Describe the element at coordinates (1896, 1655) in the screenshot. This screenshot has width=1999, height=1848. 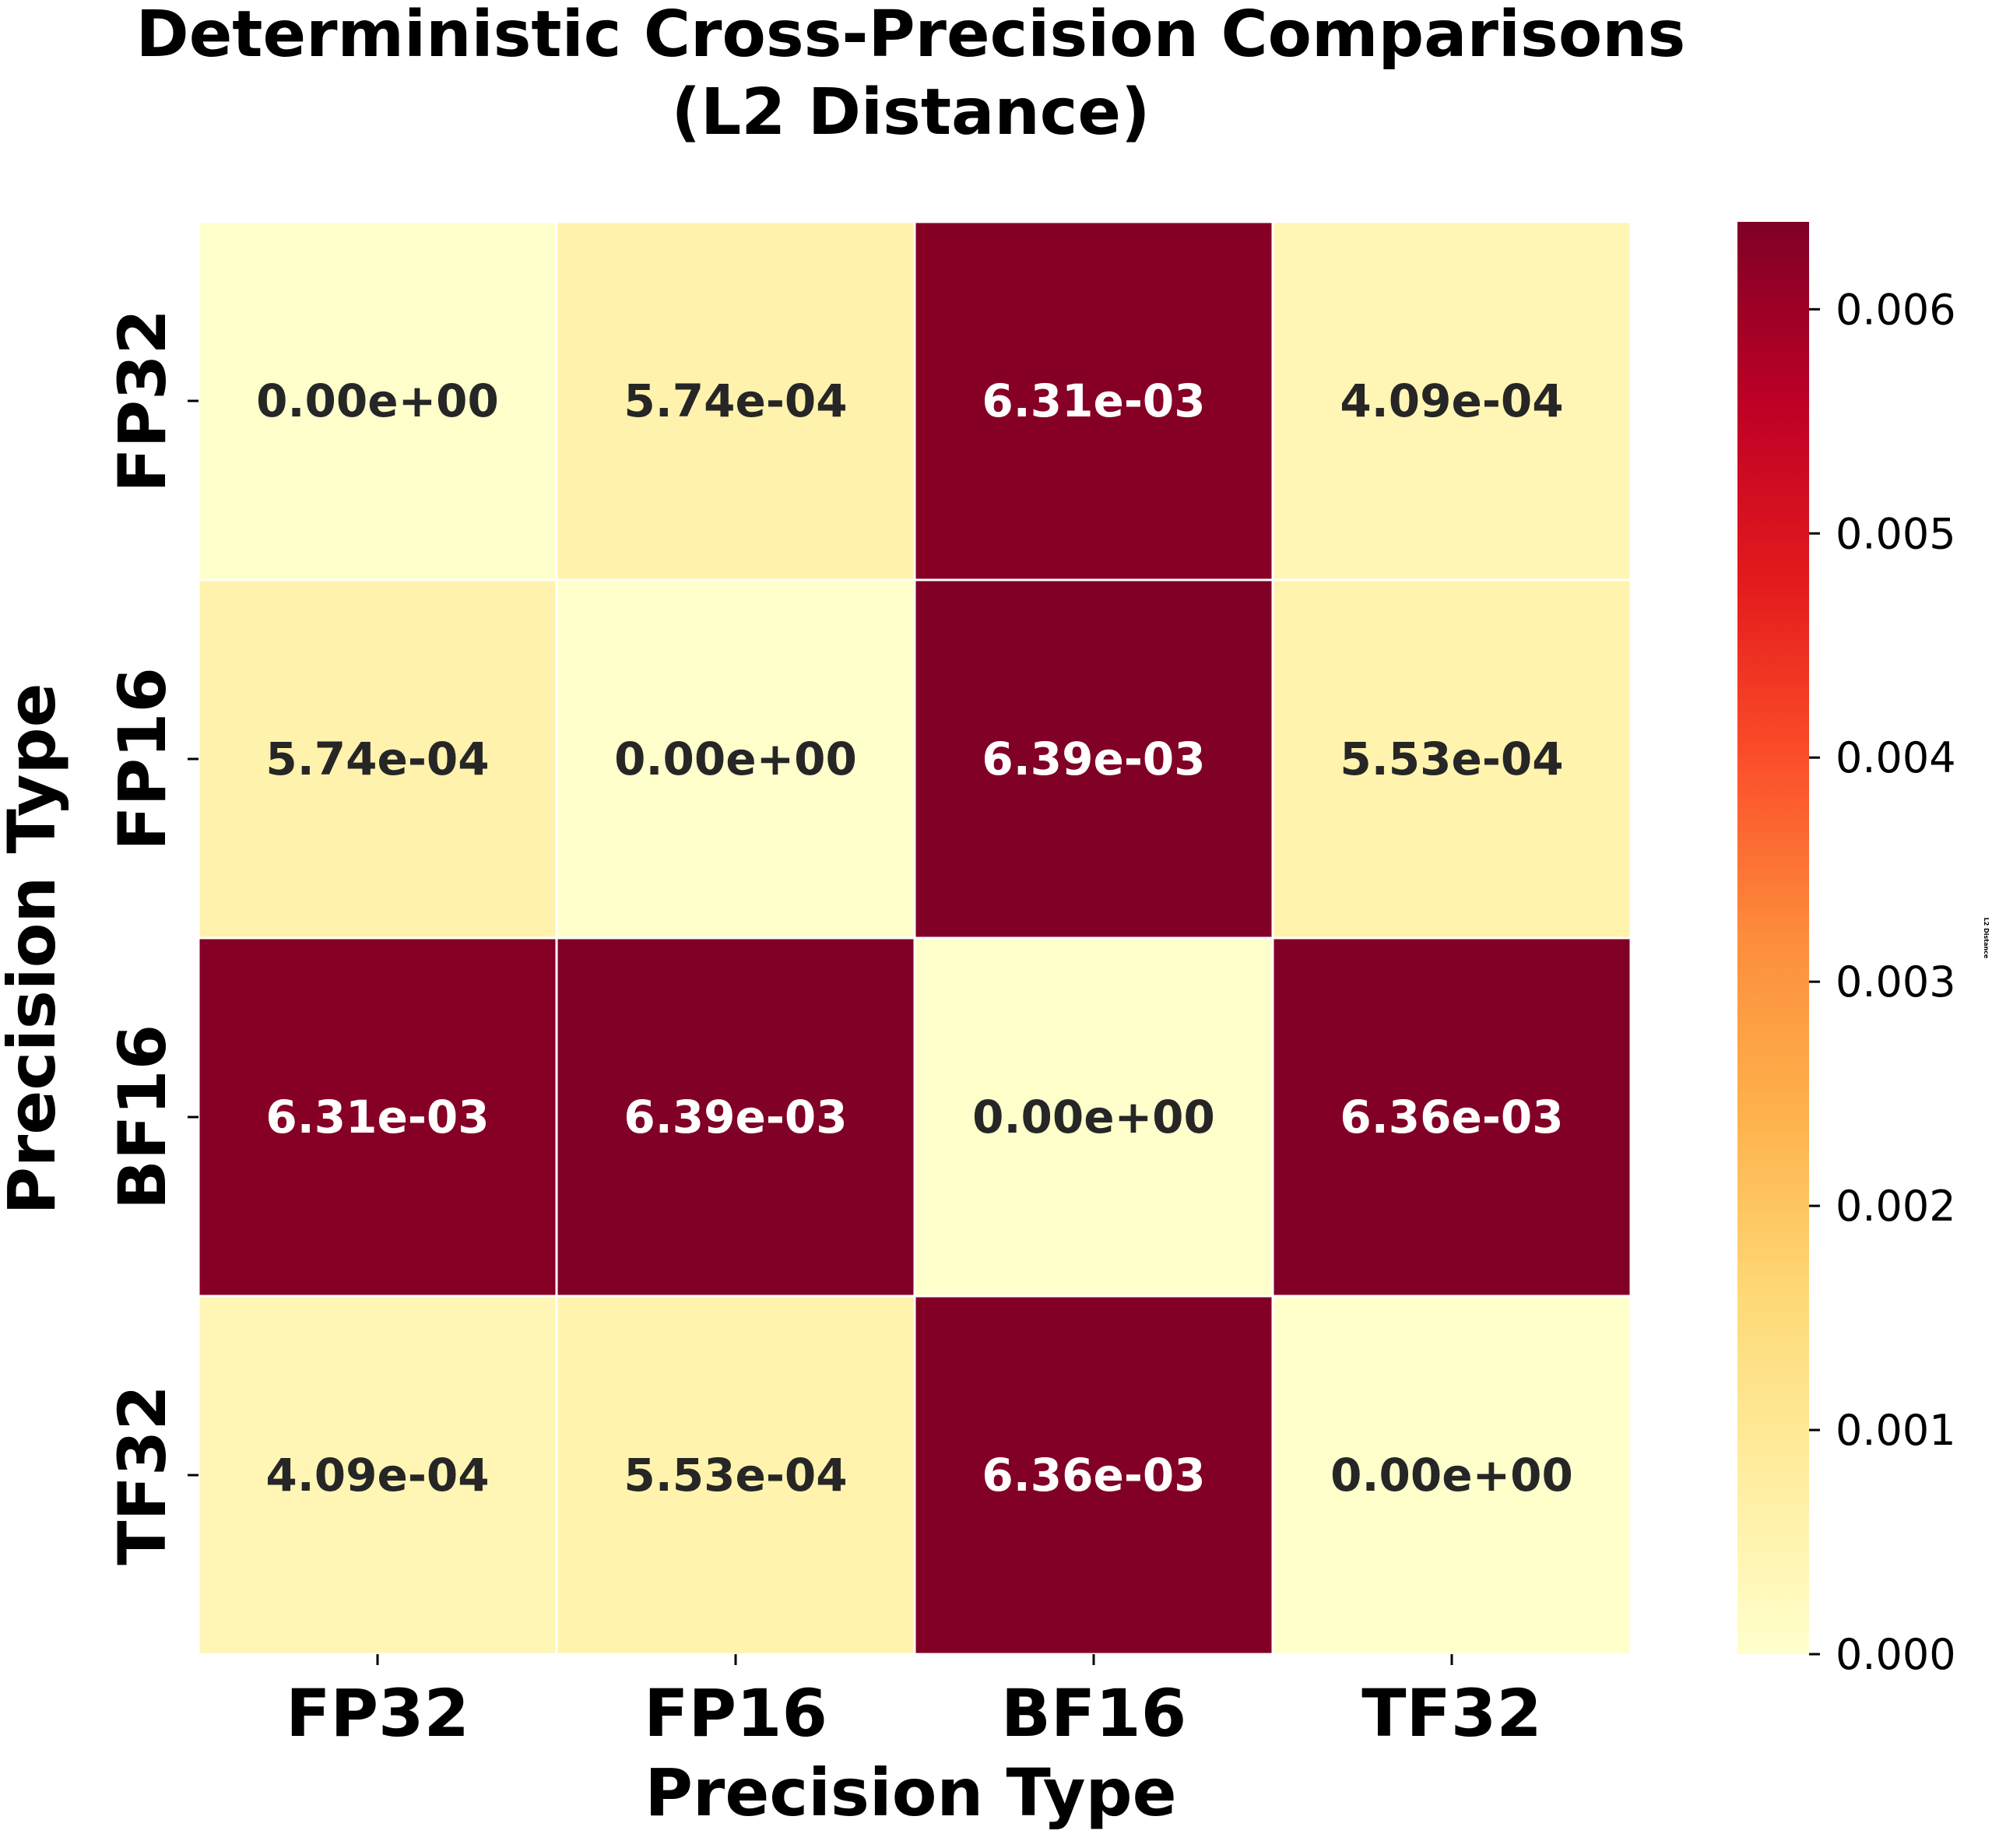
I see `colorbar-tick-label: 0.000` at that location.